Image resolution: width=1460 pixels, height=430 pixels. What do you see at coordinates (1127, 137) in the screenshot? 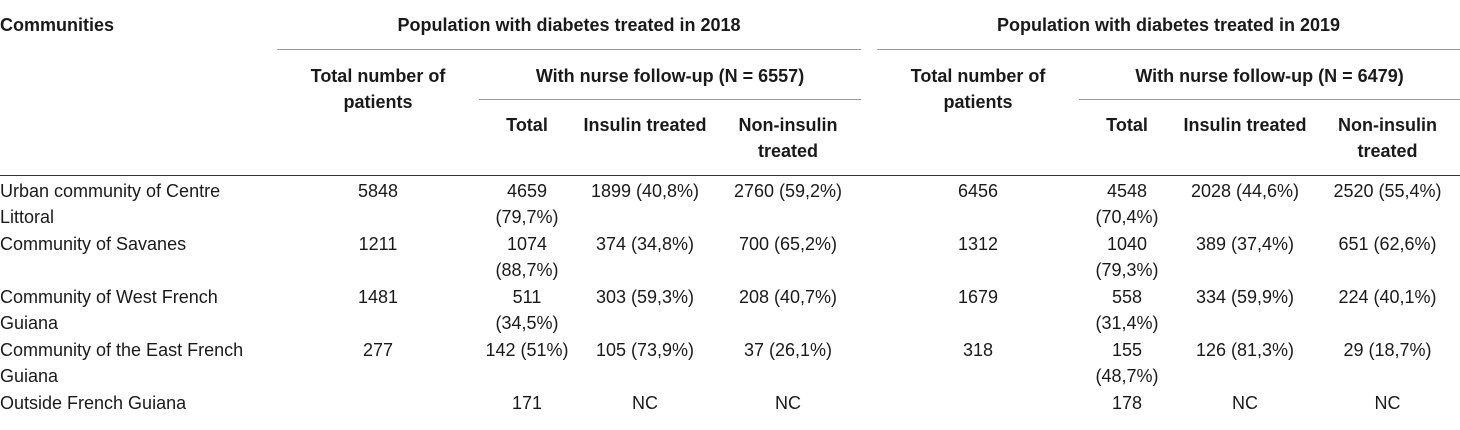
I see `header-total-2019: Total` at bounding box center [1127, 137].